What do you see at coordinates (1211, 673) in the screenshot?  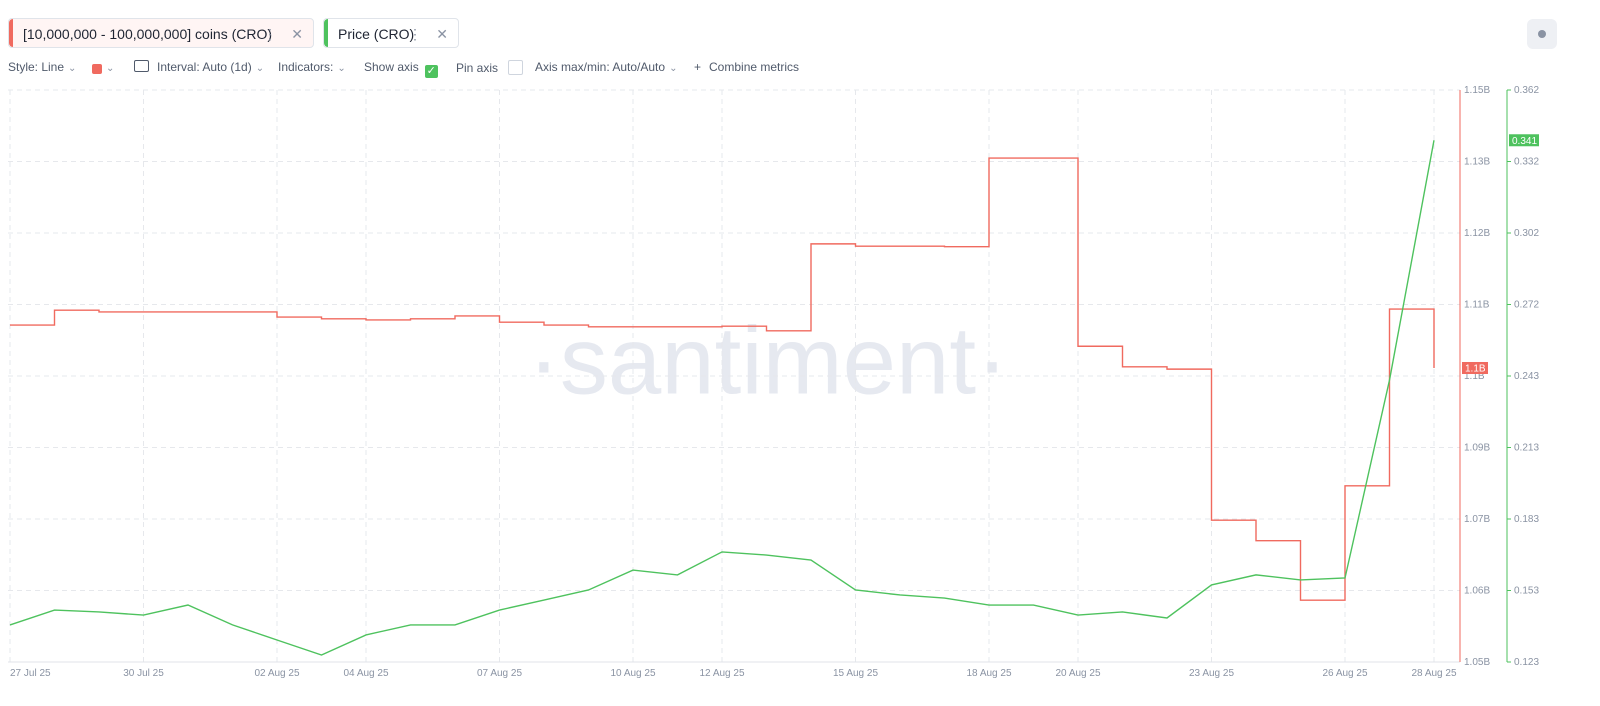 I see `x-tick-label: 23 Aug 25` at bounding box center [1211, 673].